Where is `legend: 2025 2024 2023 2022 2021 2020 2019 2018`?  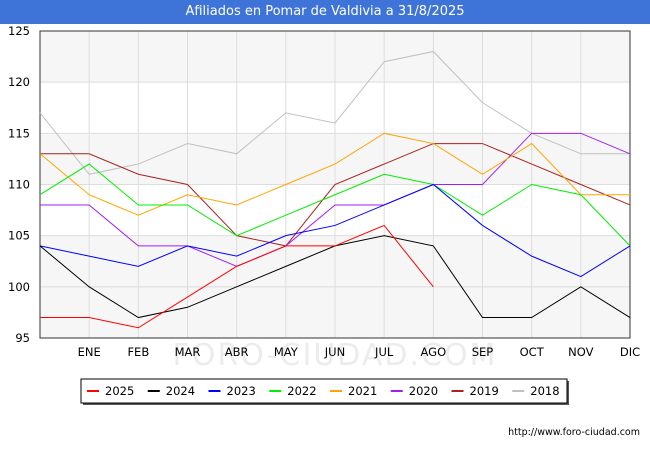
legend: 2025 2024 2023 2022 2021 2020 2019 2018 is located at coordinates (324, 391).